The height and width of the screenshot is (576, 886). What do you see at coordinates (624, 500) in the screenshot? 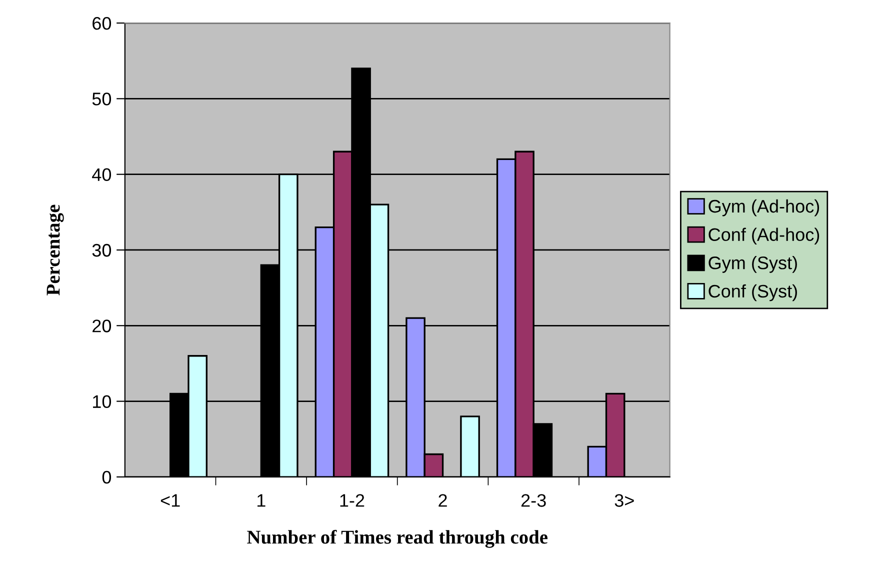
I see `x-tick-label: 3>` at bounding box center [624, 500].